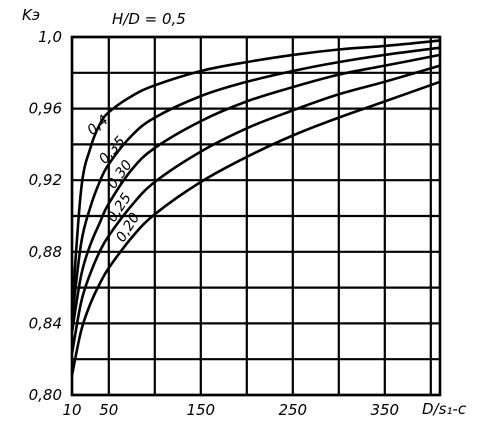 The height and width of the screenshot is (425, 485). What do you see at coordinates (45, 109) in the screenshot?
I see `y-tick-label: 0,96` at bounding box center [45, 109].